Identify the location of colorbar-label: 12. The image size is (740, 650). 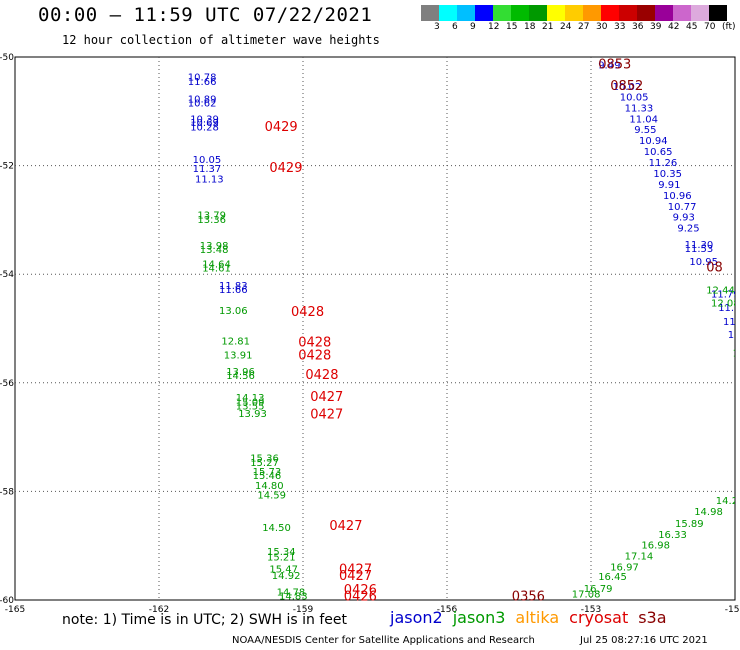
(494, 27).